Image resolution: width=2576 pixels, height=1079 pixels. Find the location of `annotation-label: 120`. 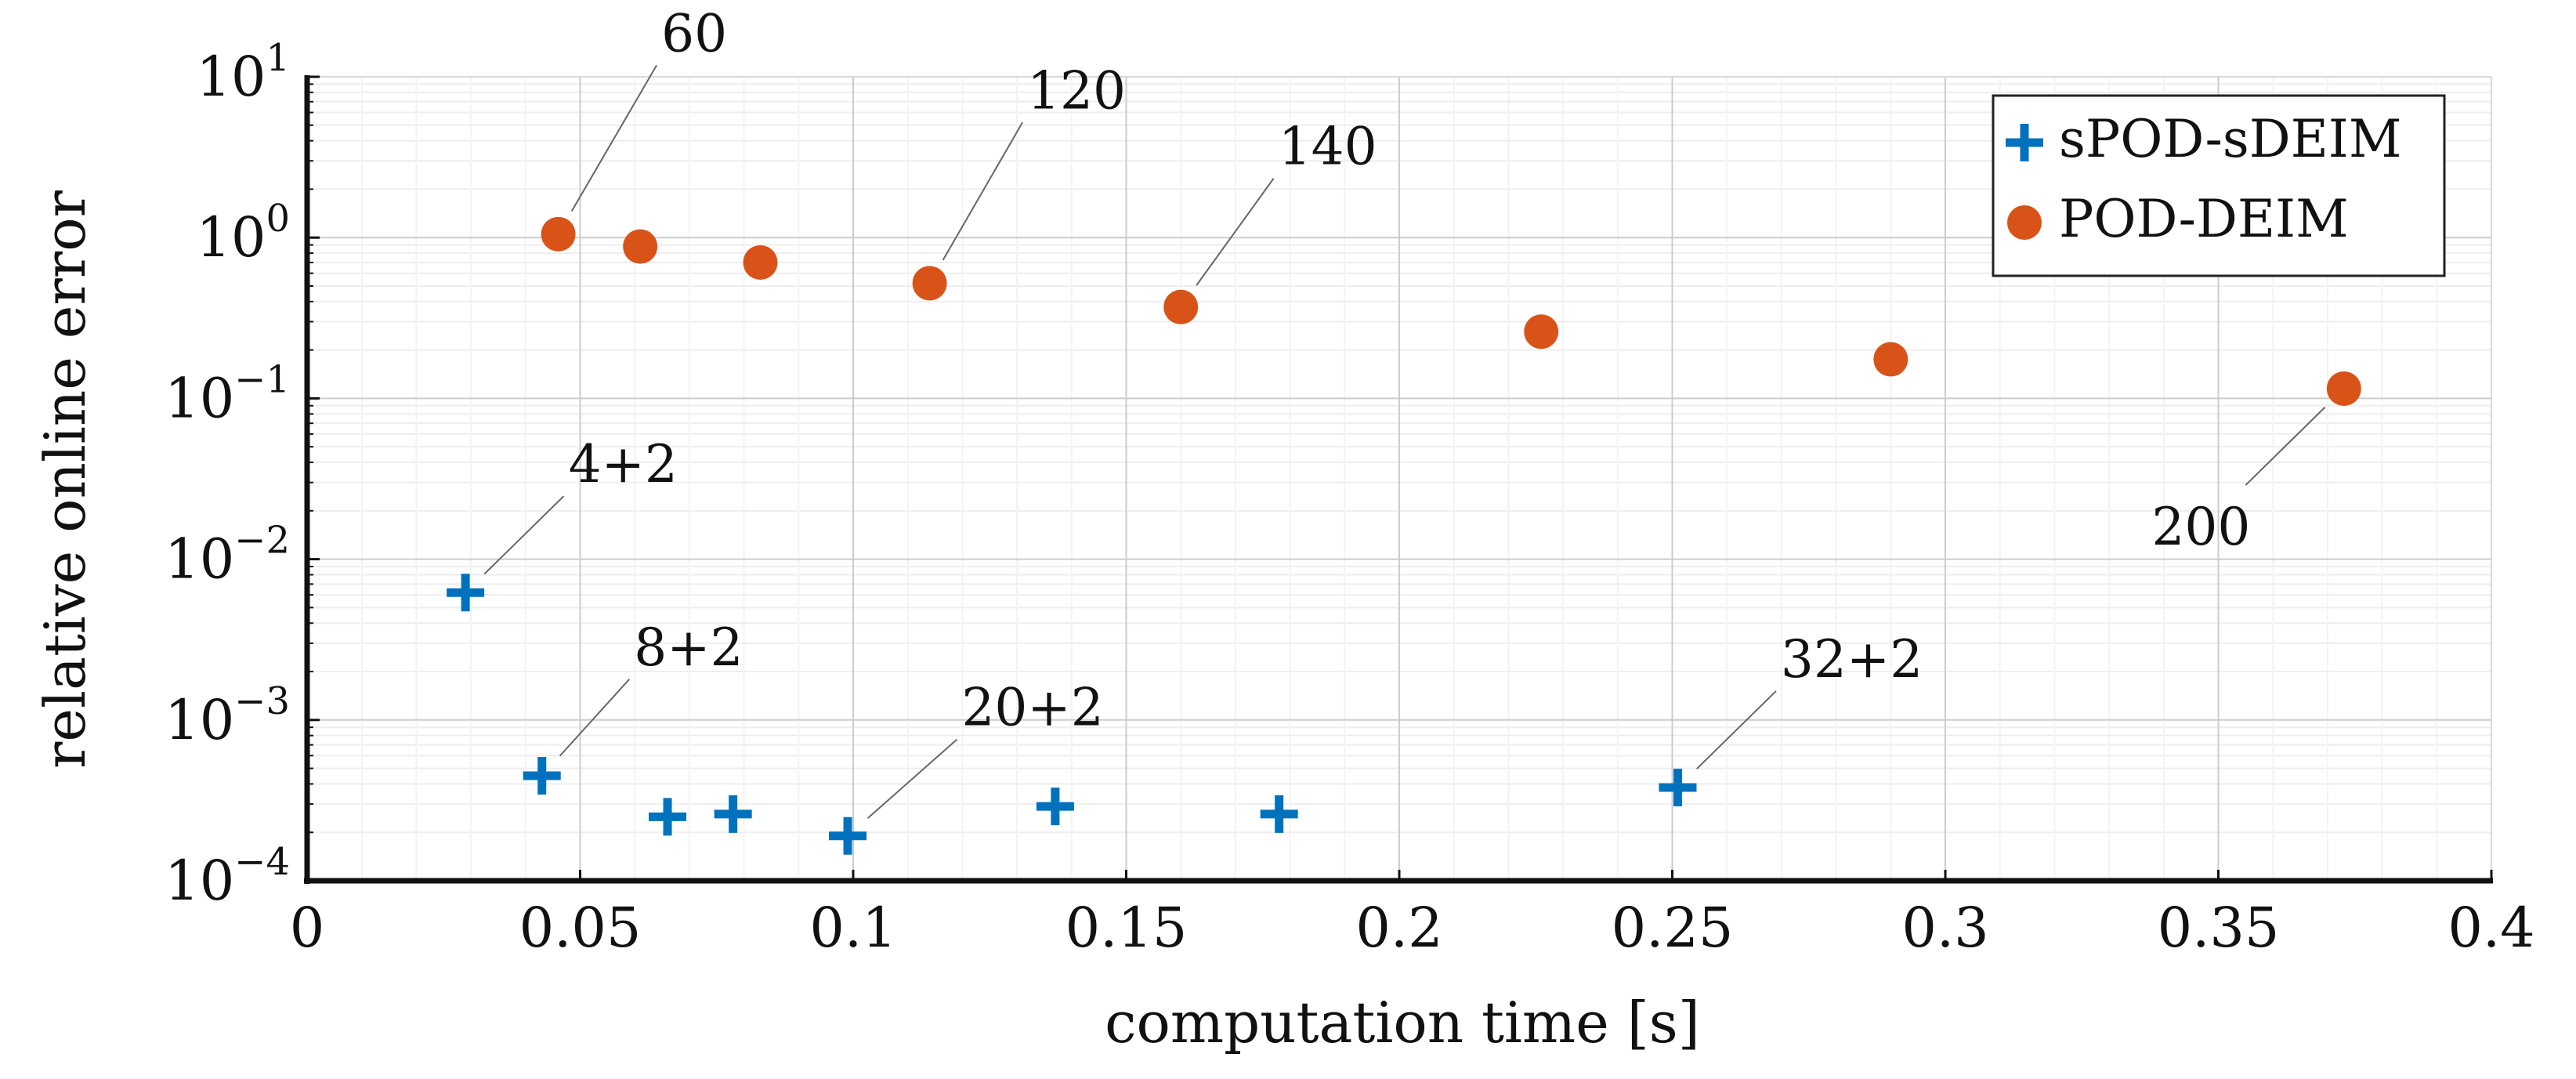

annotation-label: 120 is located at coordinates (1077, 90).